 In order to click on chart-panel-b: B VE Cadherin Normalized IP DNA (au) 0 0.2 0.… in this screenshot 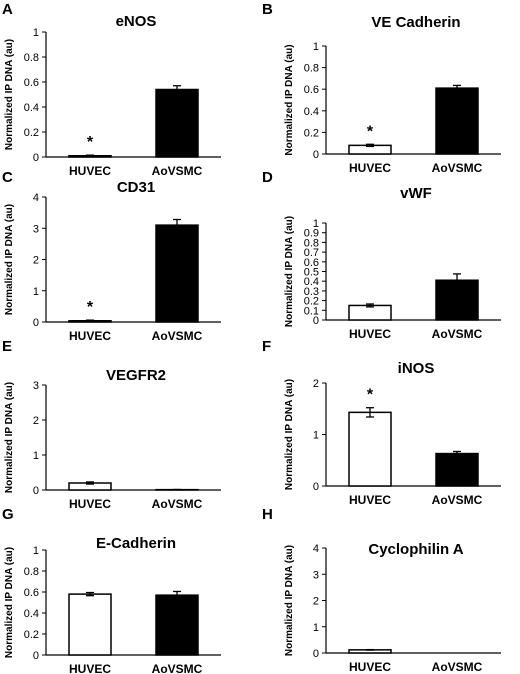, I will do `click(390, 87)`.